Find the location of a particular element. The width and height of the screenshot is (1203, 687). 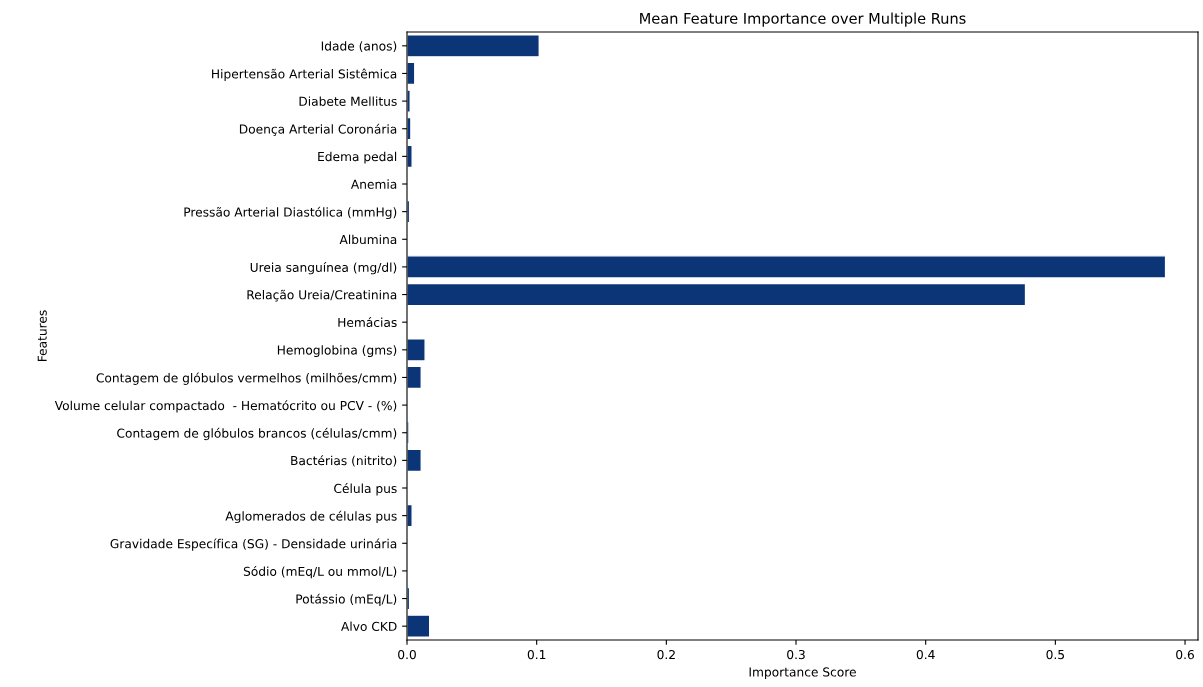

x-tick-label: 0.4 is located at coordinates (925, 654).